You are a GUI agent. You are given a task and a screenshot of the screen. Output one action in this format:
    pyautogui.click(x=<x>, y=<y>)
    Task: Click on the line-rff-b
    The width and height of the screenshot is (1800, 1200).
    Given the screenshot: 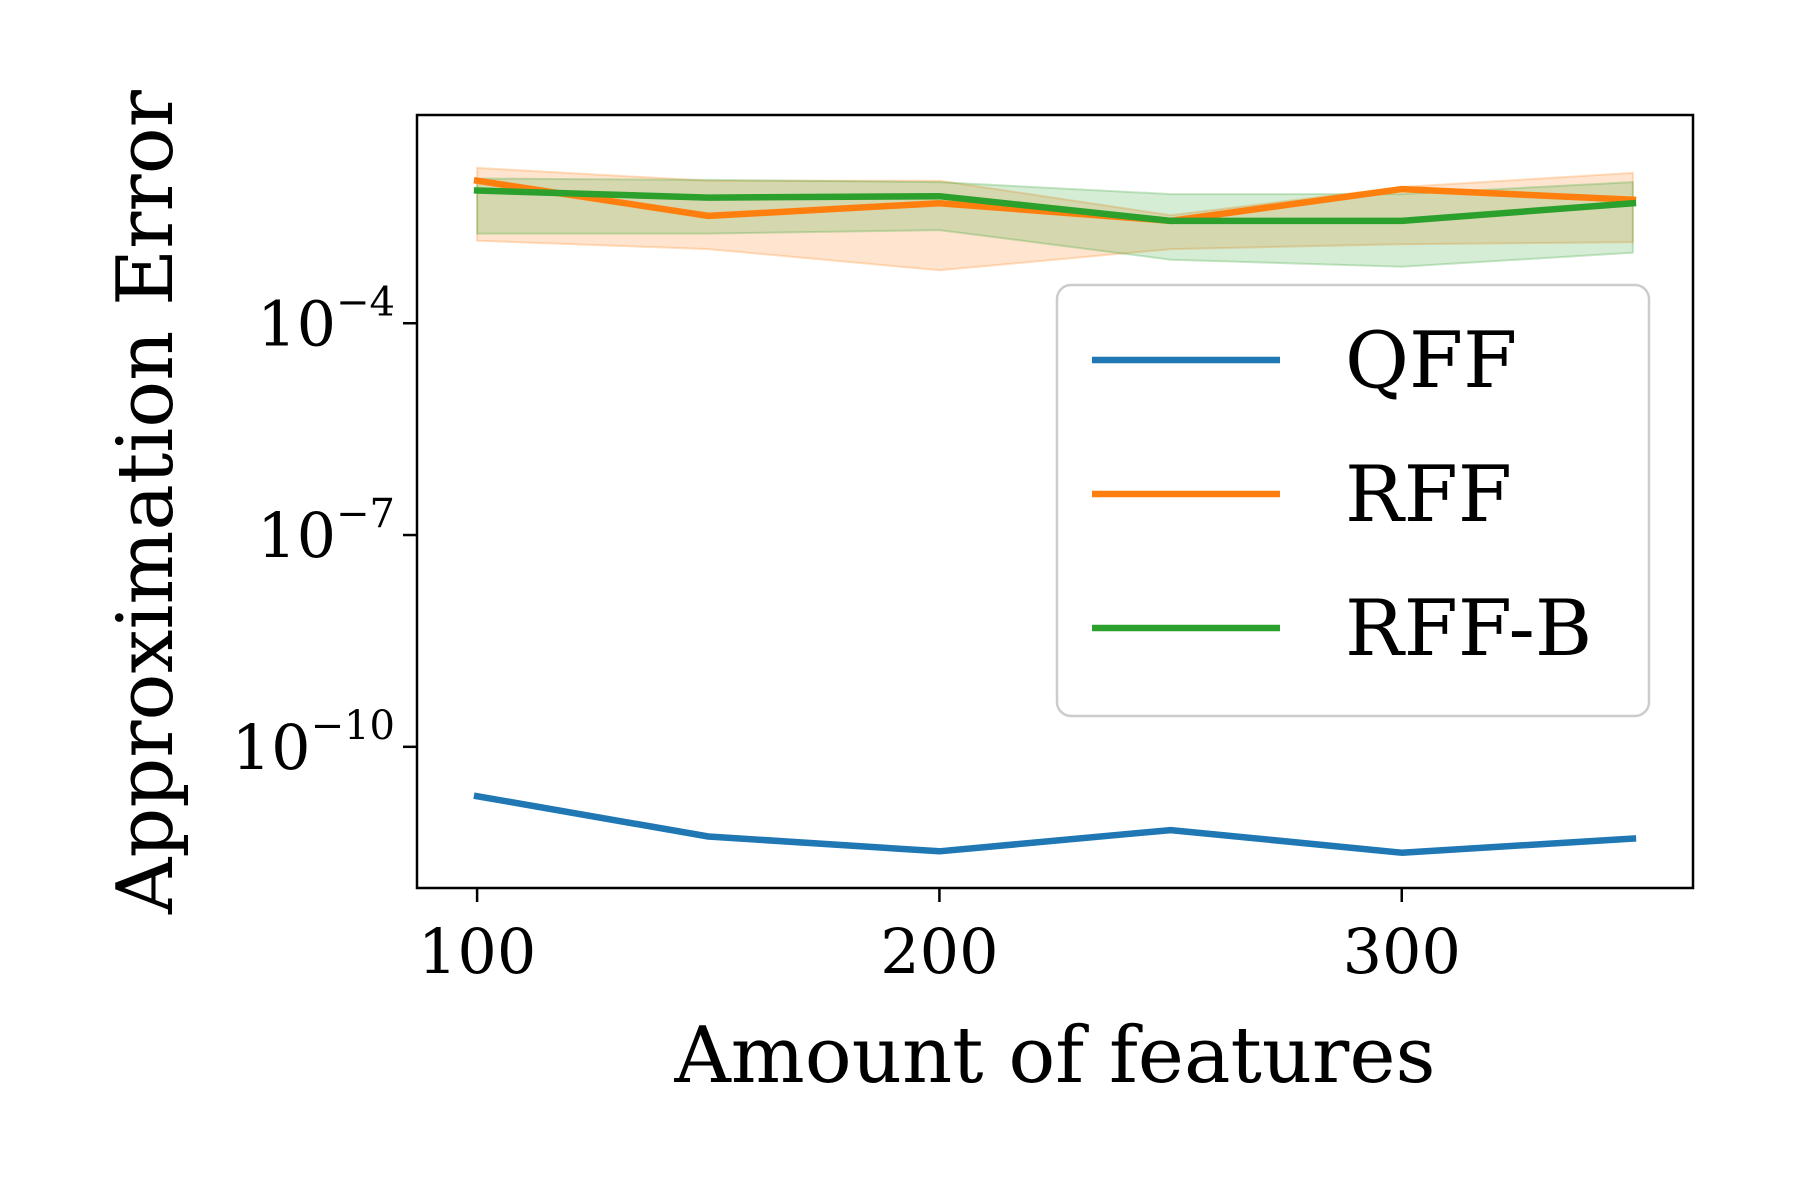 What is the action you would take?
    pyautogui.click(x=1055, y=206)
    